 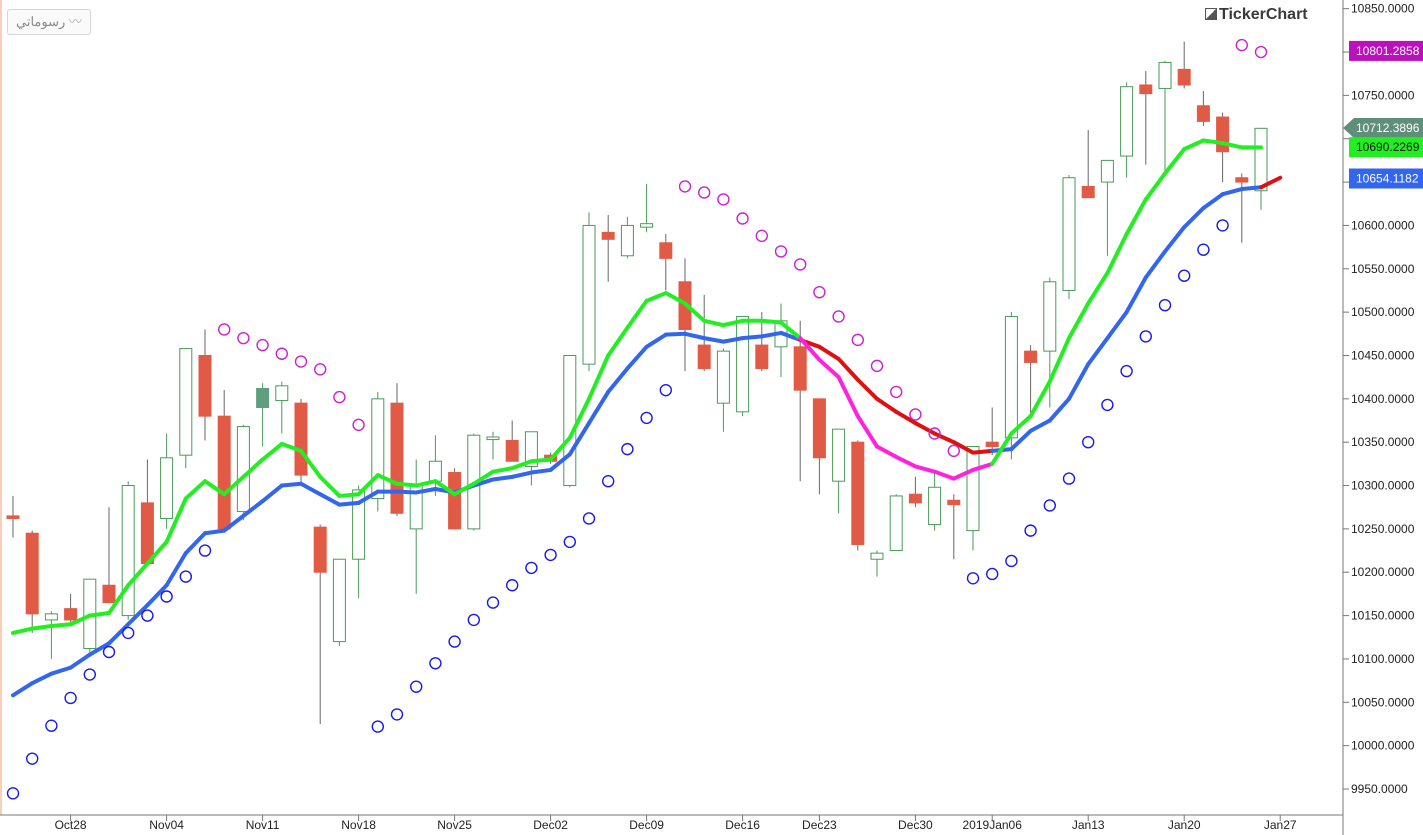 What do you see at coordinates (1211, 14) in the screenshot?
I see `ticker-logo-icon` at bounding box center [1211, 14].